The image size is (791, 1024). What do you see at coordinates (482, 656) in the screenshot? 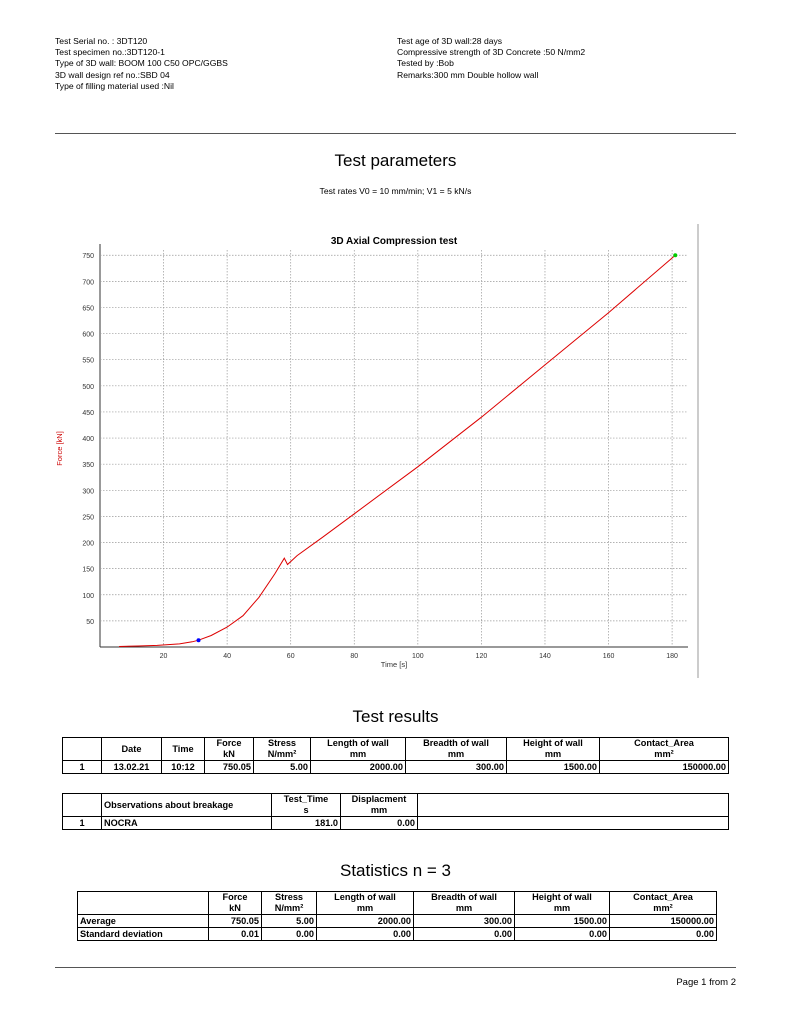
I see `x-tick-label: 120` at bounding box center [482, 656].